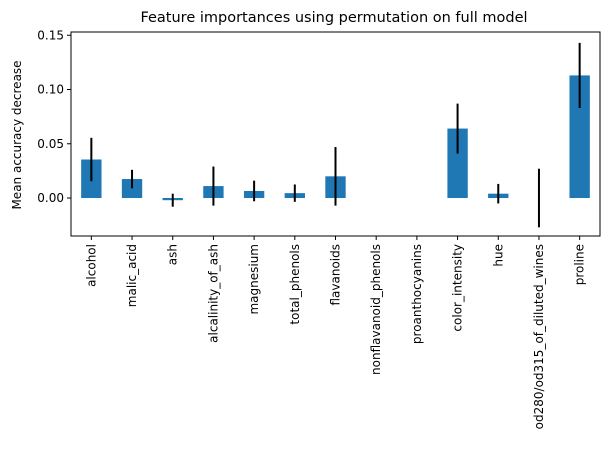  I want to click on x-tick-label: ash, so click(173, 254).